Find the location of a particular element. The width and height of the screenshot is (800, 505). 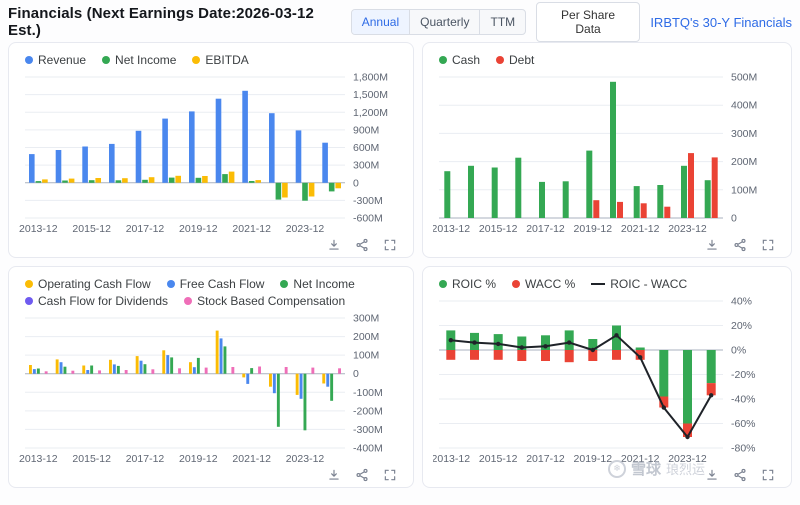

svg-text: 40% is located at coordinates (741, 302).